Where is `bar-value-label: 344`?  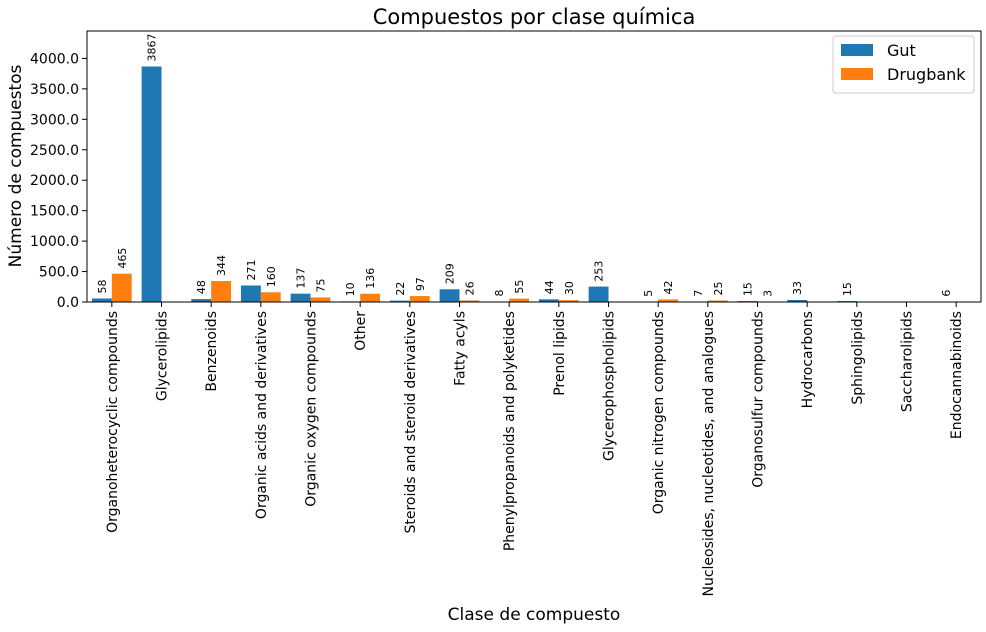 bar-value-label: 344 is located at coordinates (221, 265).